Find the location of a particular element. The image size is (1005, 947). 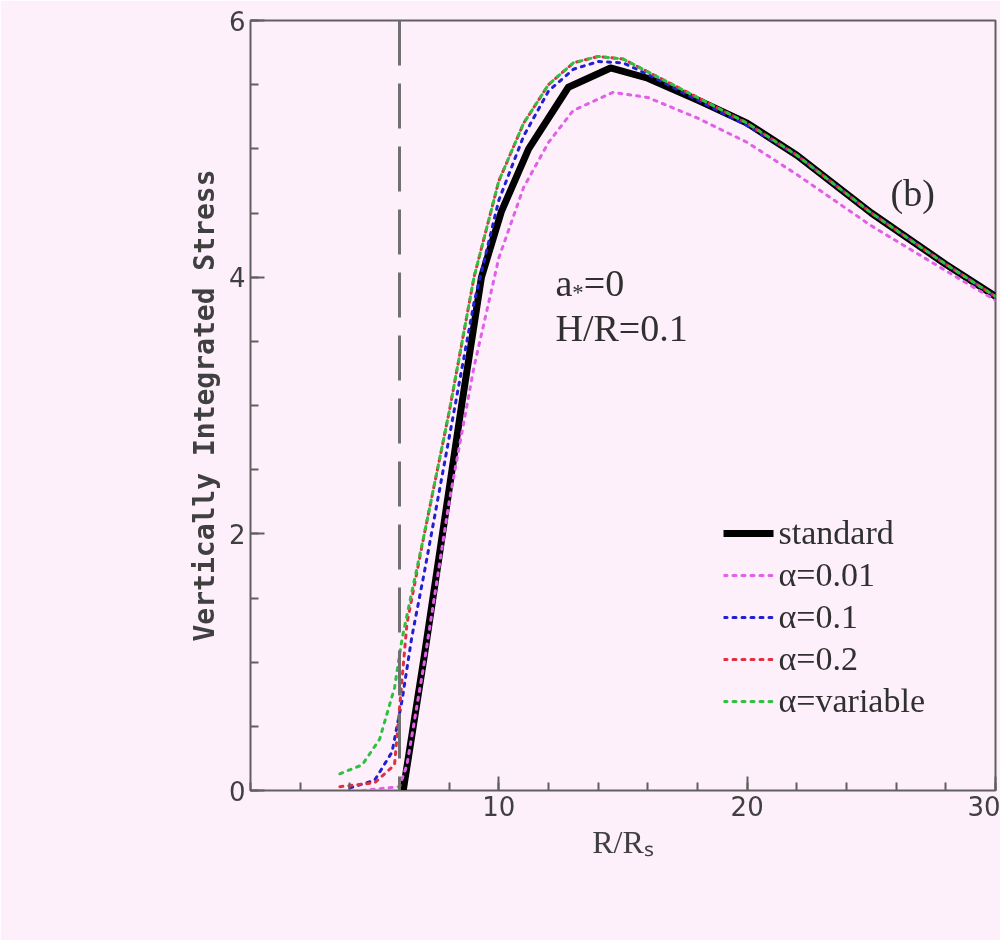

annotation: H/R=0.1 is located at coordinates (621, 327).